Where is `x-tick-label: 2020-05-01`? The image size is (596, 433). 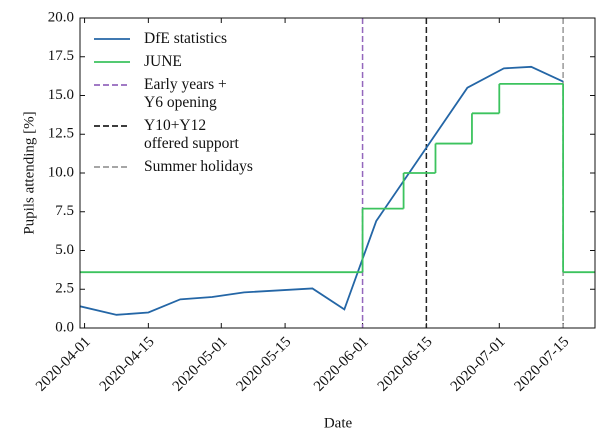
x-tick-label: 2020-05-01 is located at coordinates (200, 364).